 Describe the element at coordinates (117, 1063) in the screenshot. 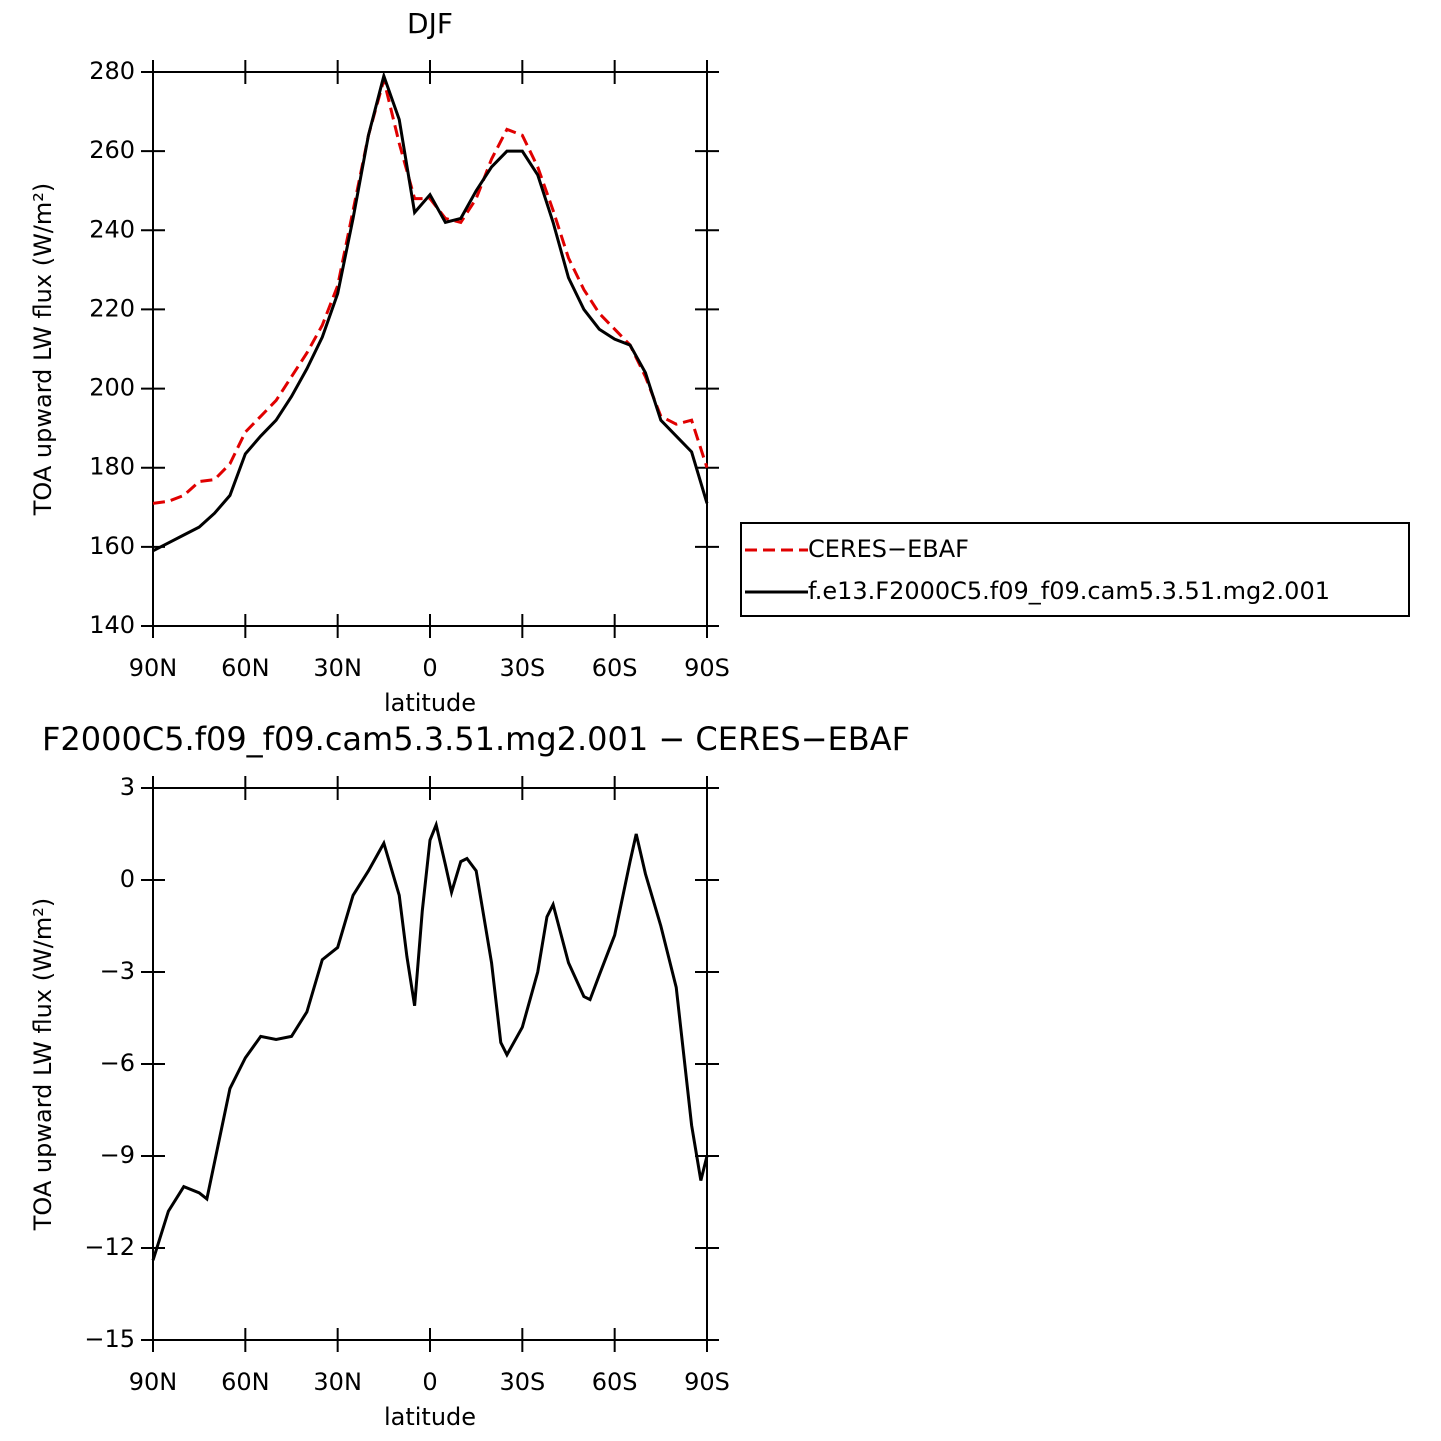

I see `y-tick-label: −6` at that location.